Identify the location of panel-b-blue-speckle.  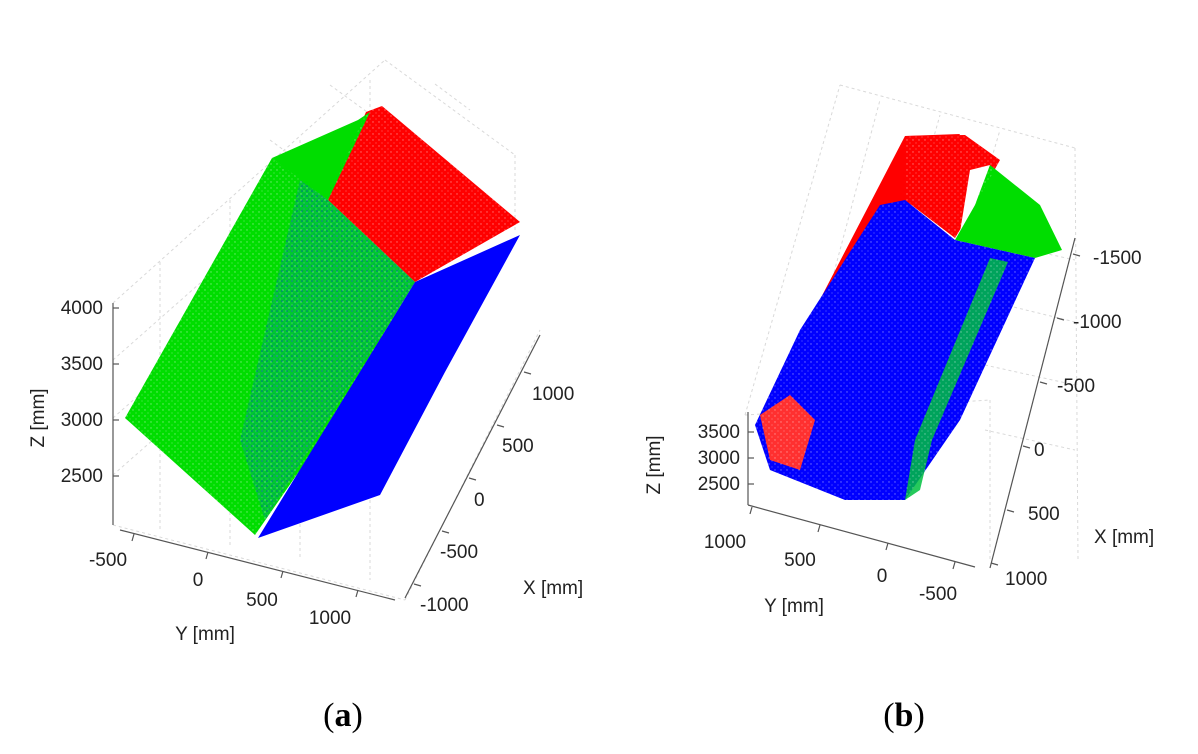
(895, 350).